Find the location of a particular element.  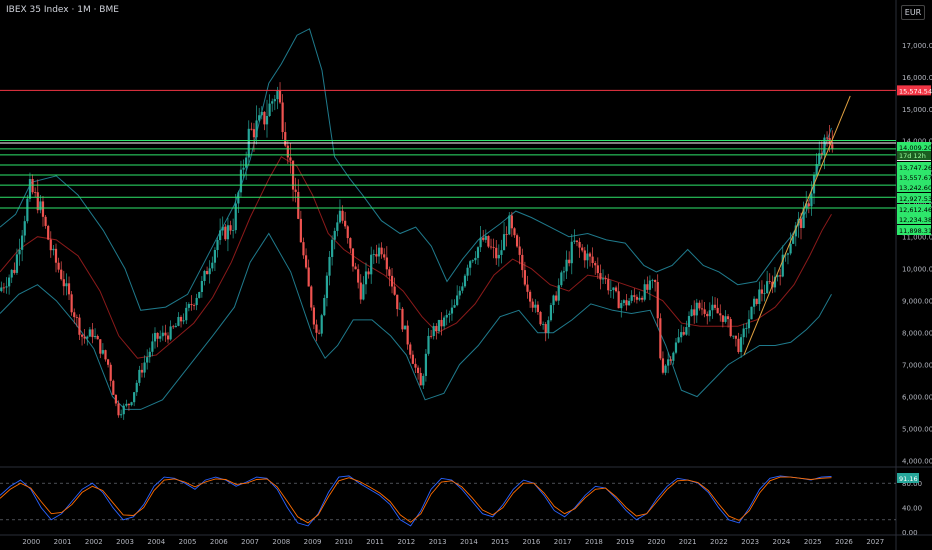

price-tick-label: 15,000.00 is located at coordinates (917, 110).